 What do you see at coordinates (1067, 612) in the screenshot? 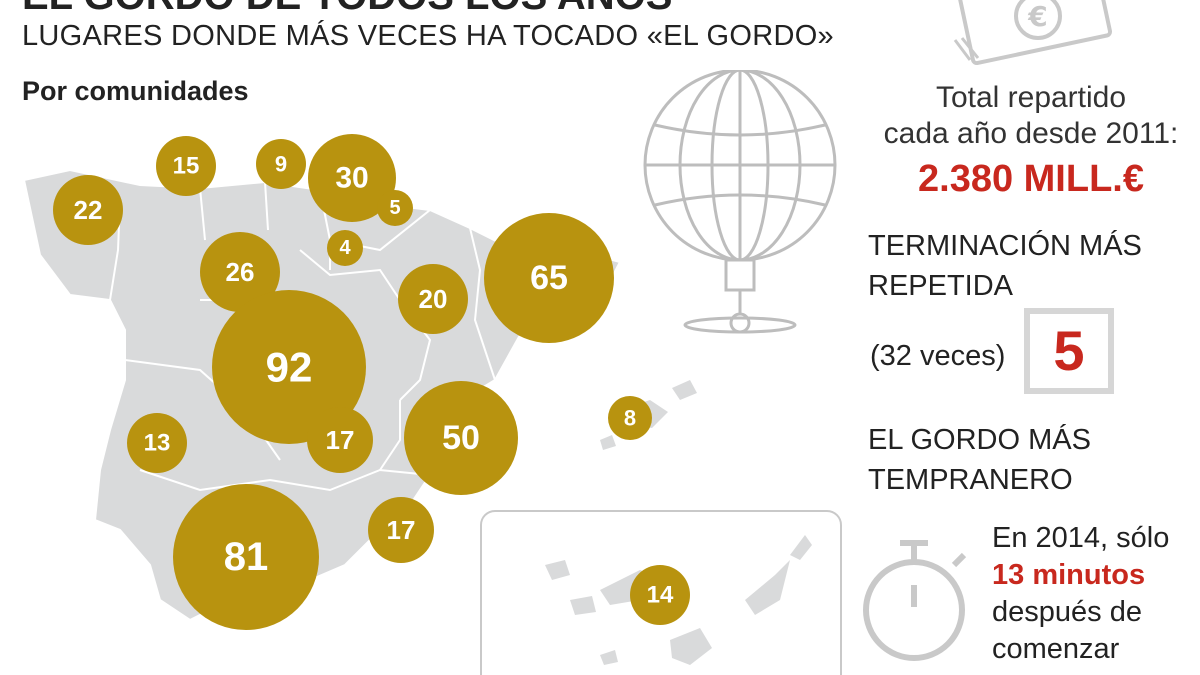
I see `earliest-line3: después de` at bounding box center [1067, 612].